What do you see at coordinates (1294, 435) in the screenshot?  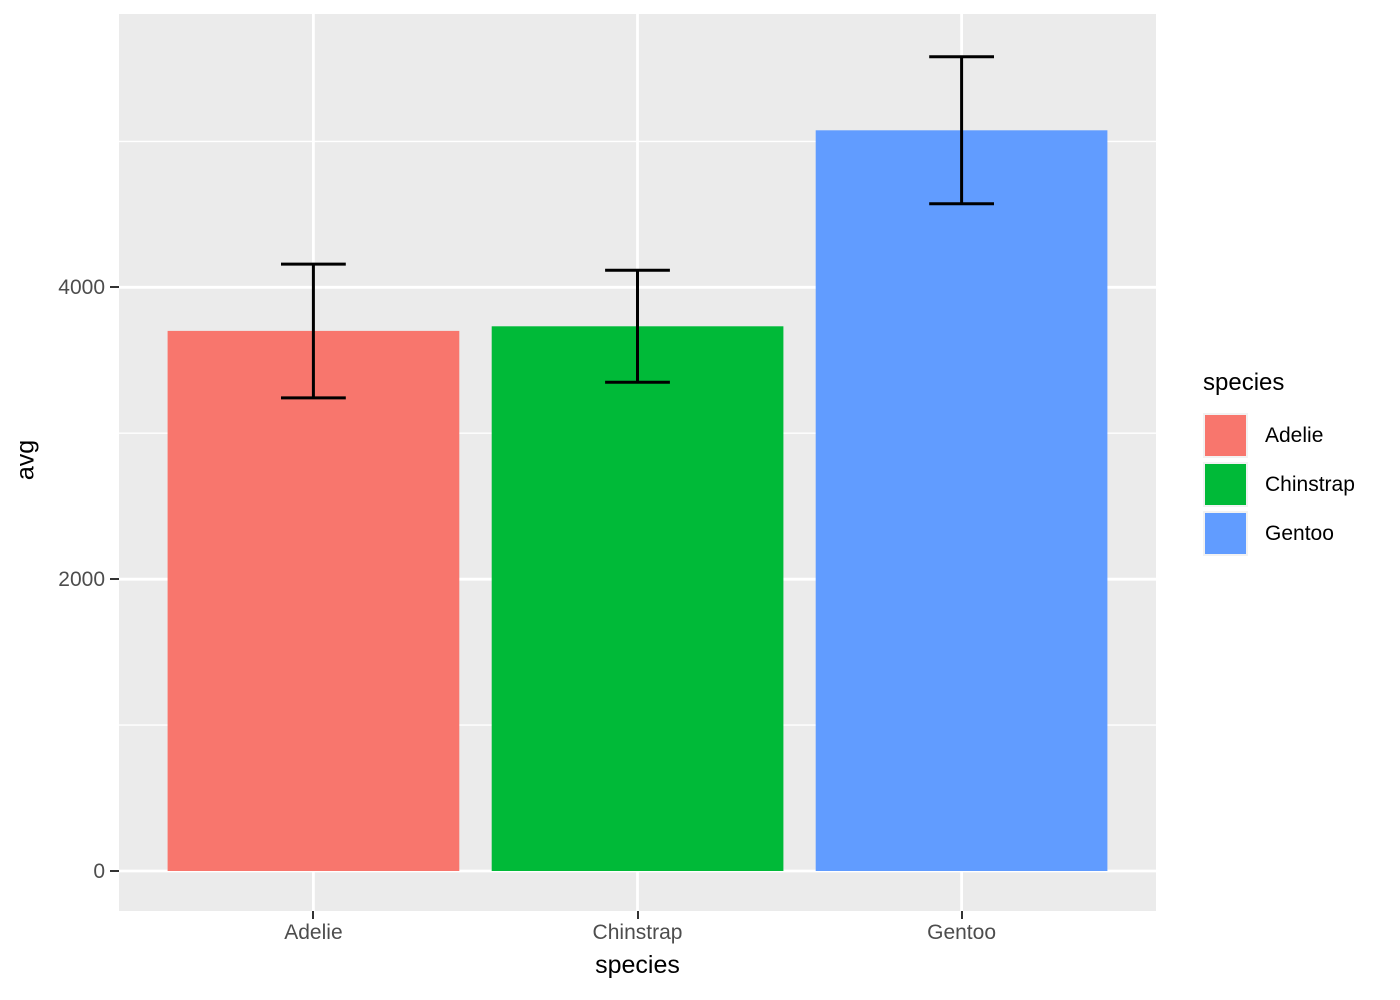 I see `legend-entry-label: Adelie` at bounding box center [1294, 435].